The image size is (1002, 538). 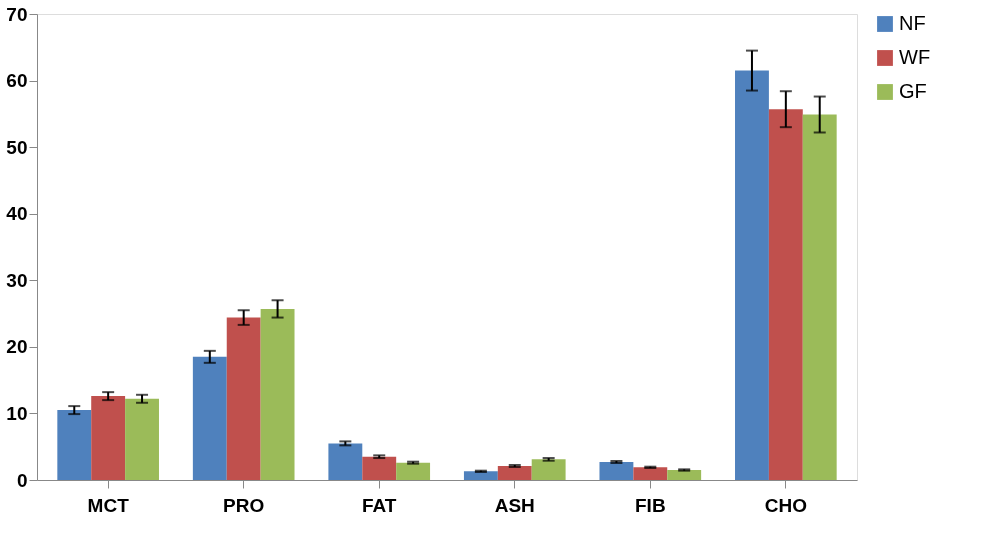 What do you see at coordinates (17, 147) in the screenshot?
I see `y-tick-label: 50` at bounding box center [17, 147].